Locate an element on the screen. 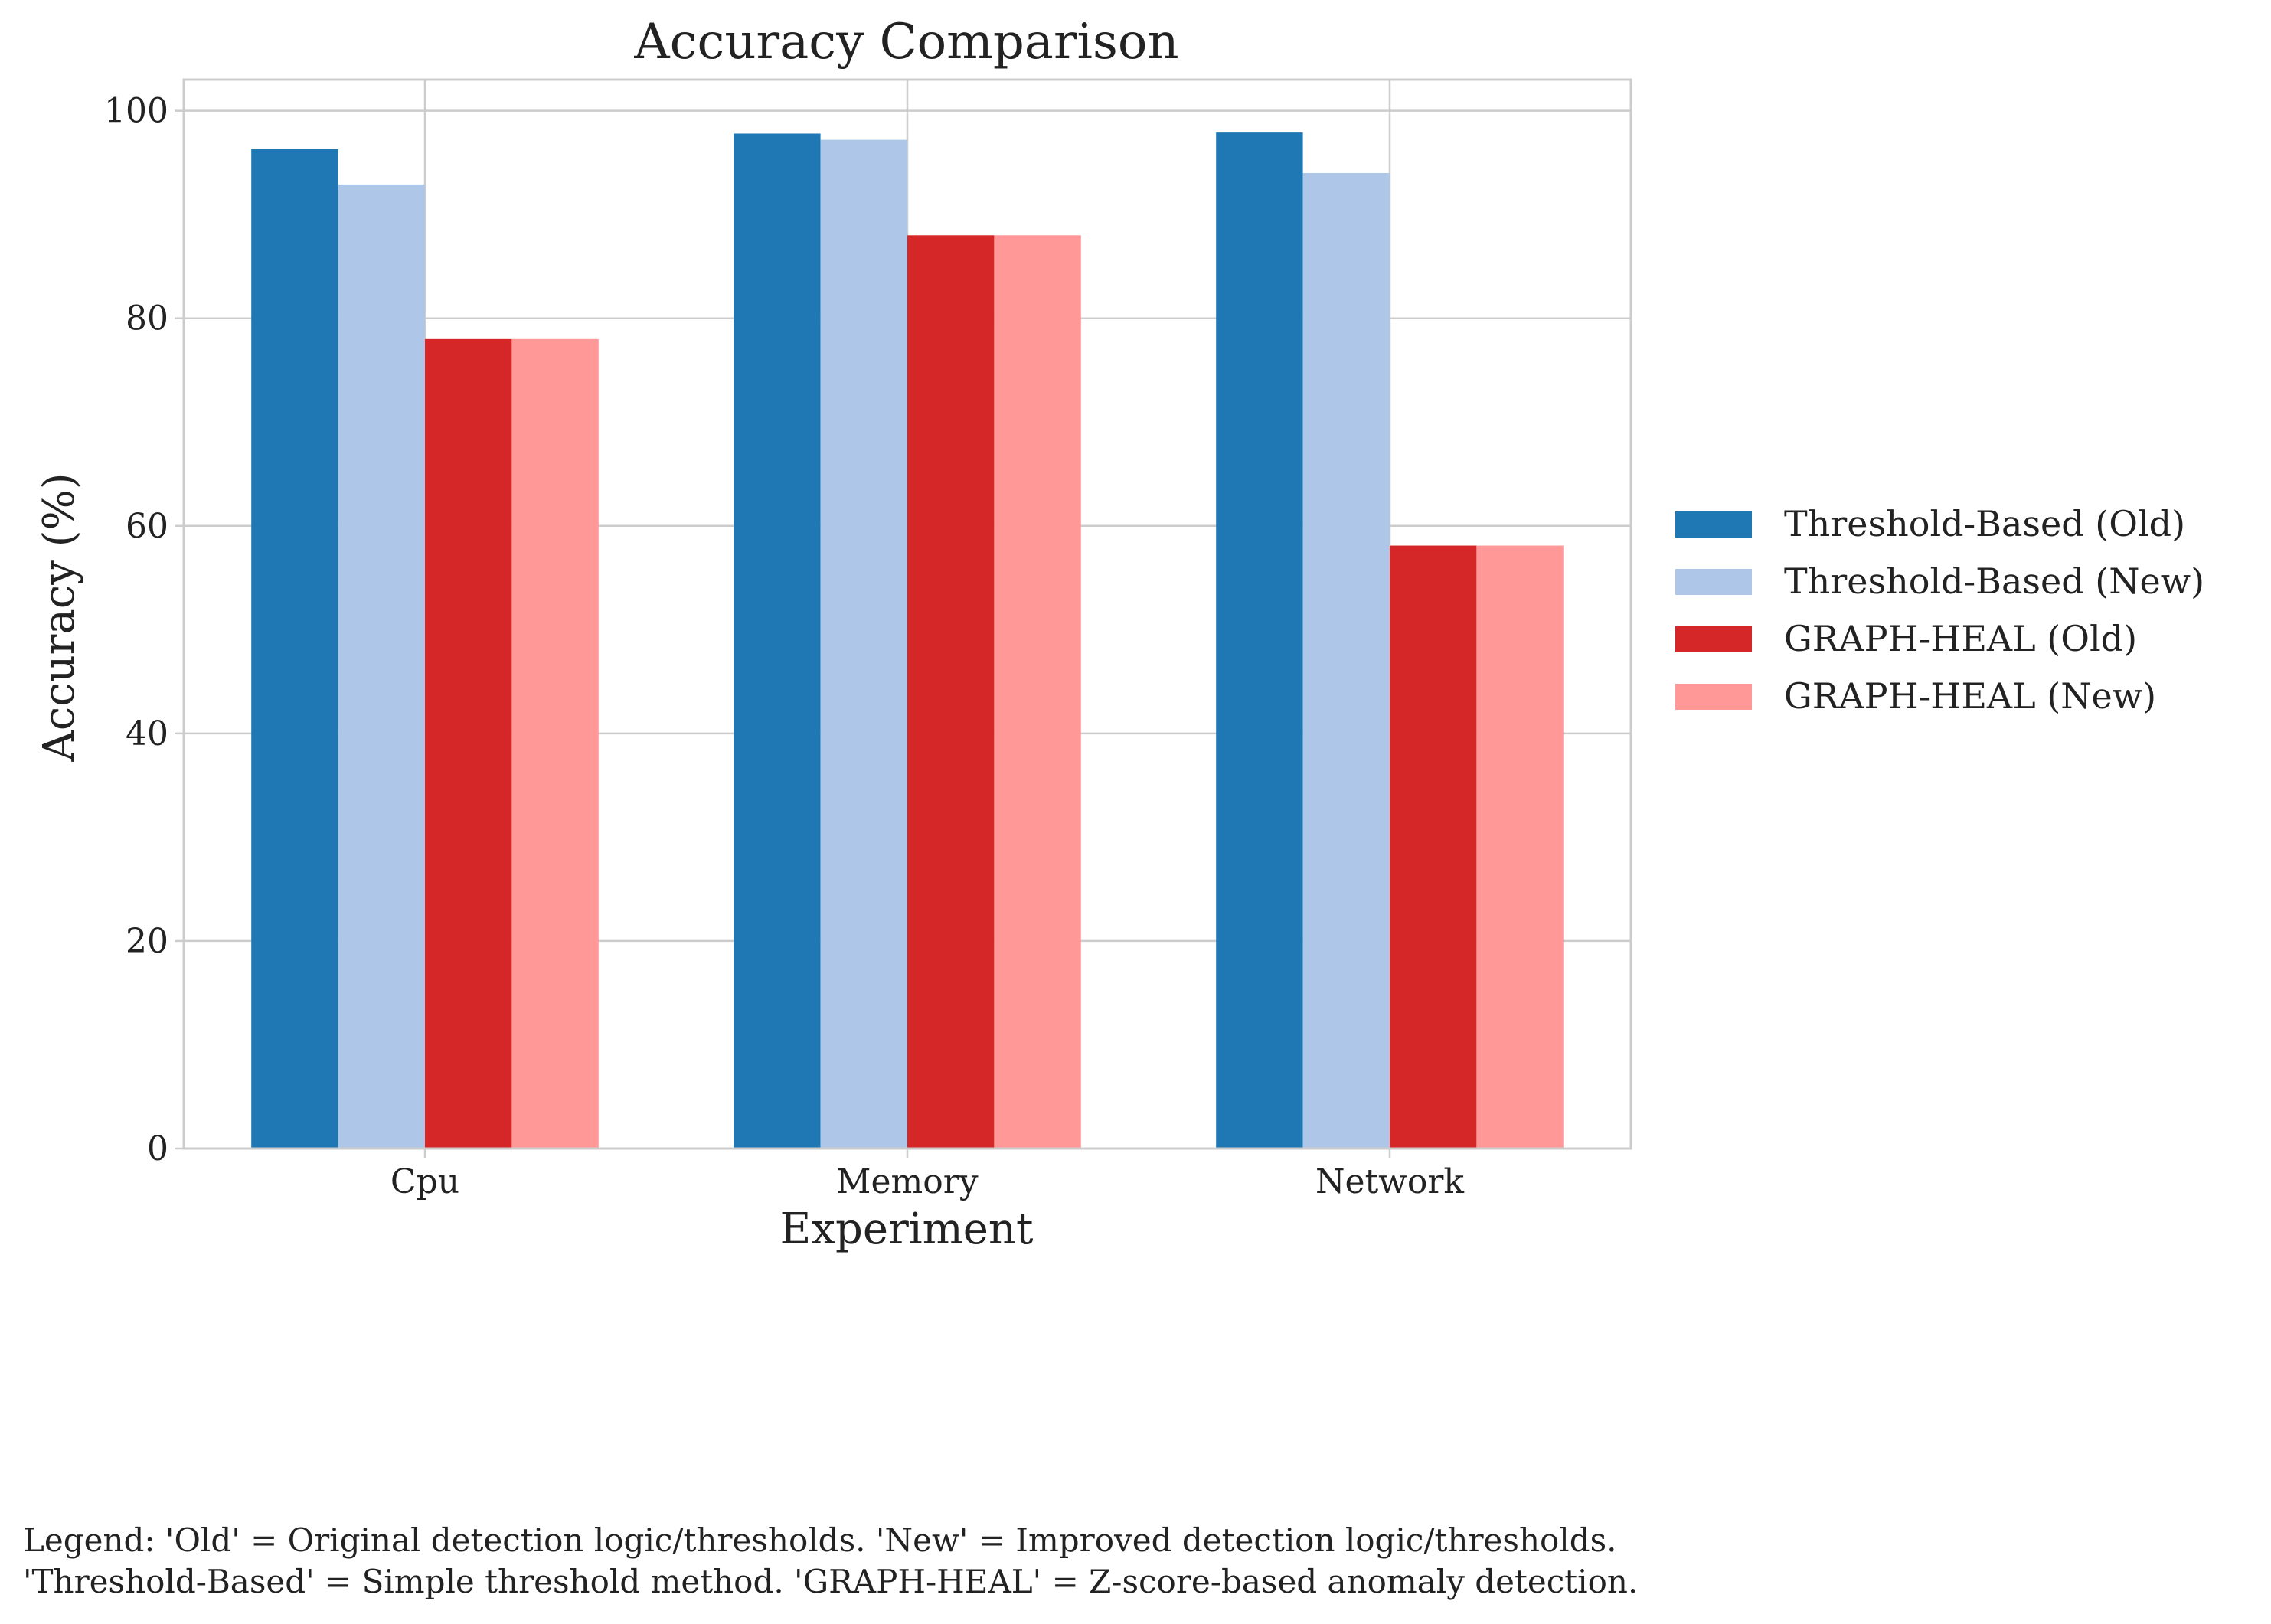 The image size is (2271, 1624). chart-title: Accuracy Comparison is located at coordinates (905, 42).